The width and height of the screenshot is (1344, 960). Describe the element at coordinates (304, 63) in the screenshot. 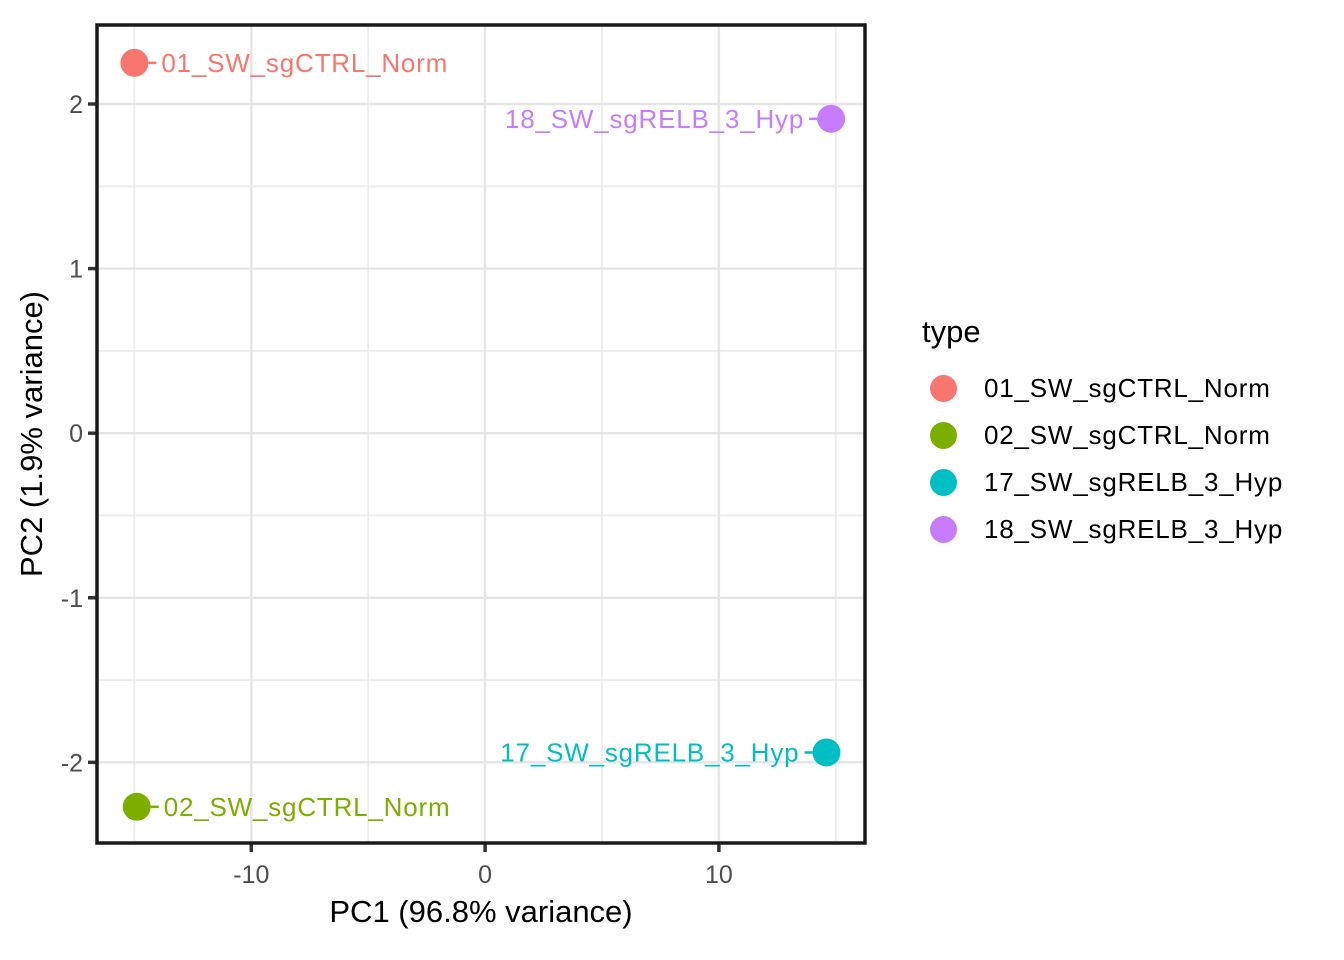

I see `point-label: 01_SW_sgCTRL_Norm` at that location.